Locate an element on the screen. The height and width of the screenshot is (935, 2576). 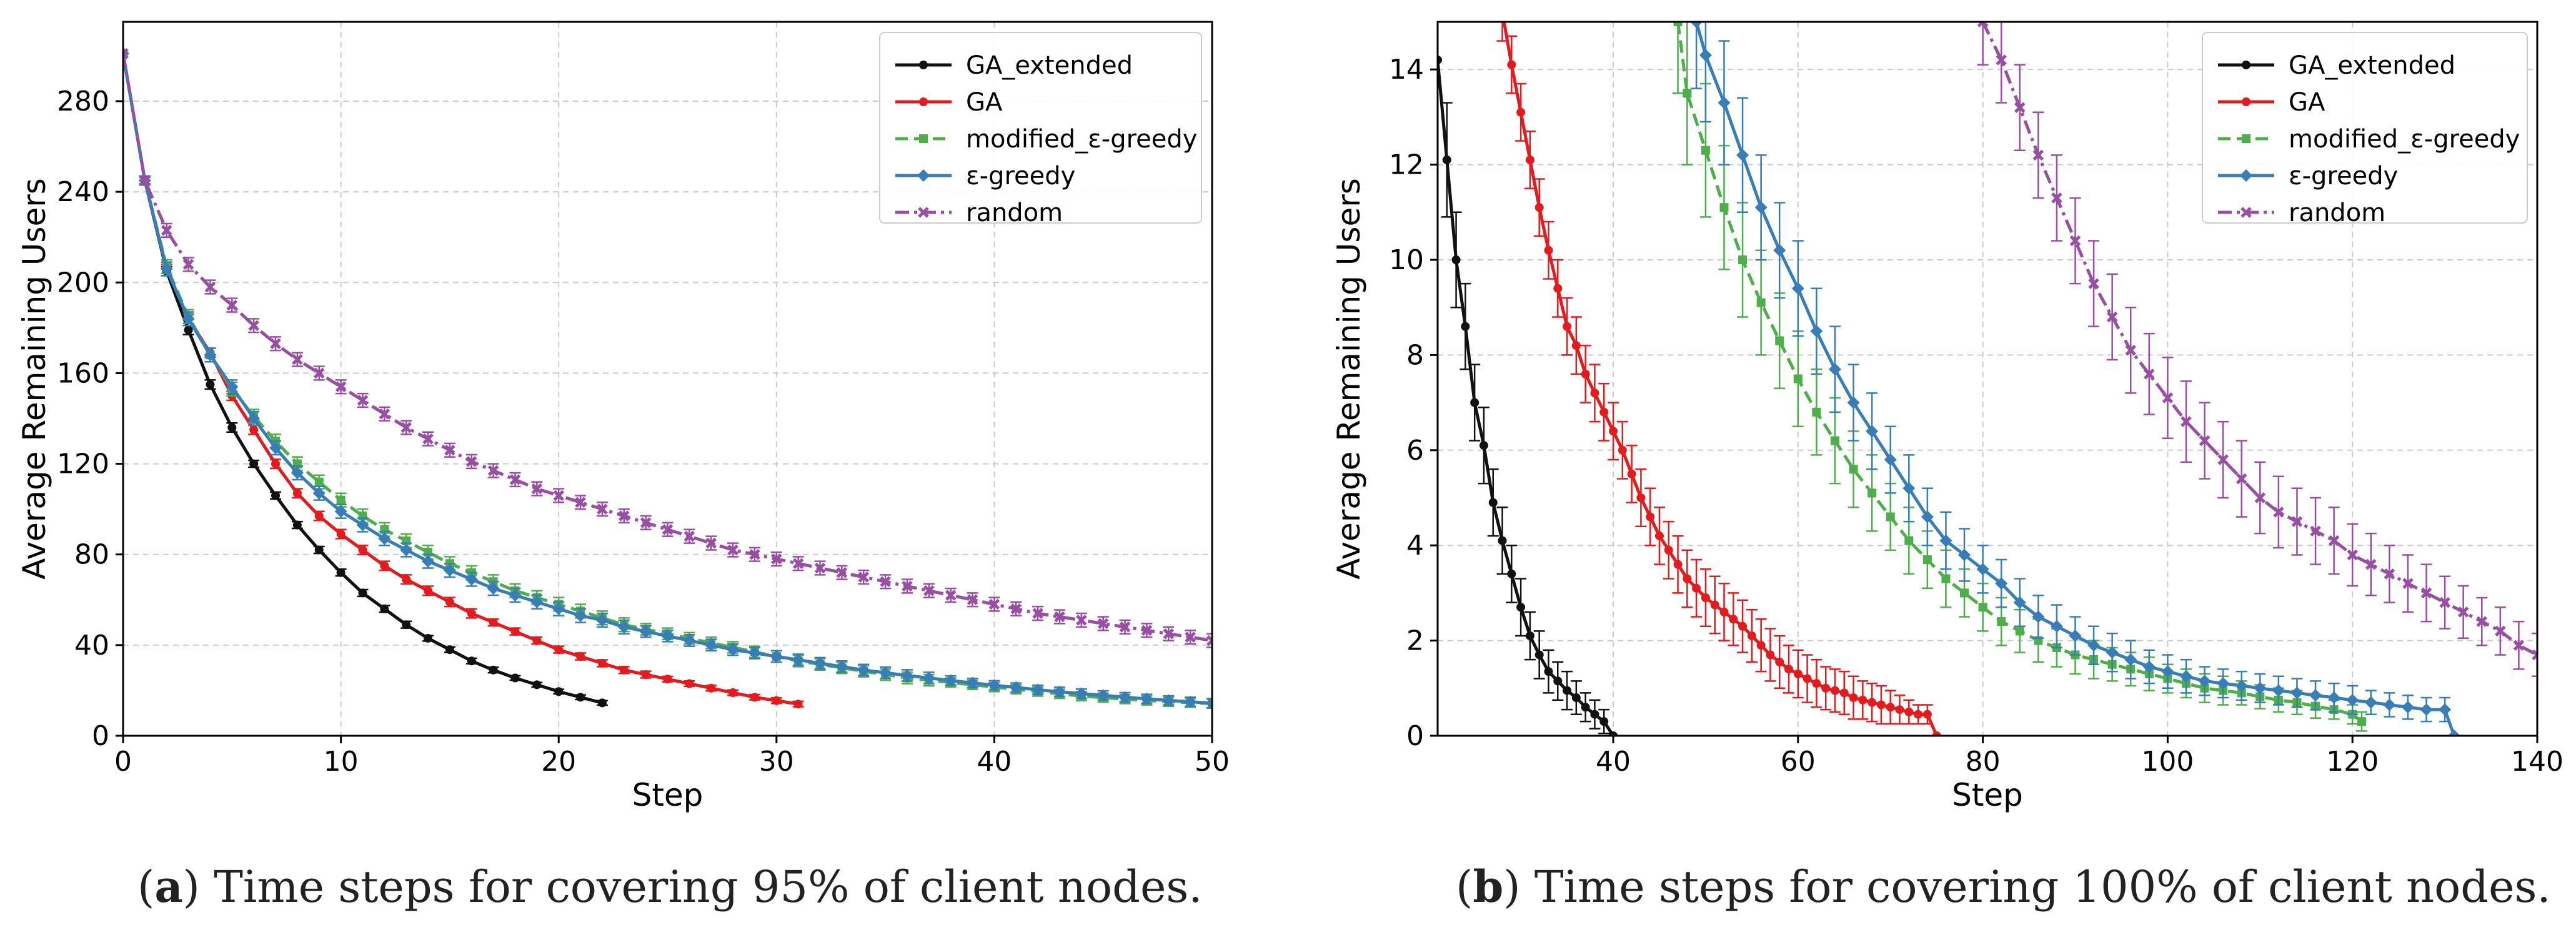
legend-item-modified_ε-greedy: modified_ε-greedy is located at coordinates (2369, 139).